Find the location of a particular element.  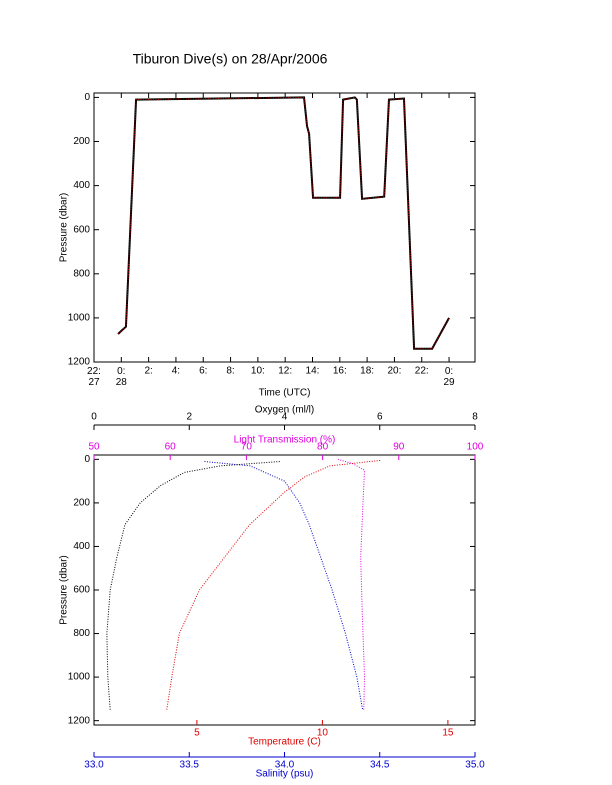

x-tick-label: 100 is located at coordinates (475, 447).